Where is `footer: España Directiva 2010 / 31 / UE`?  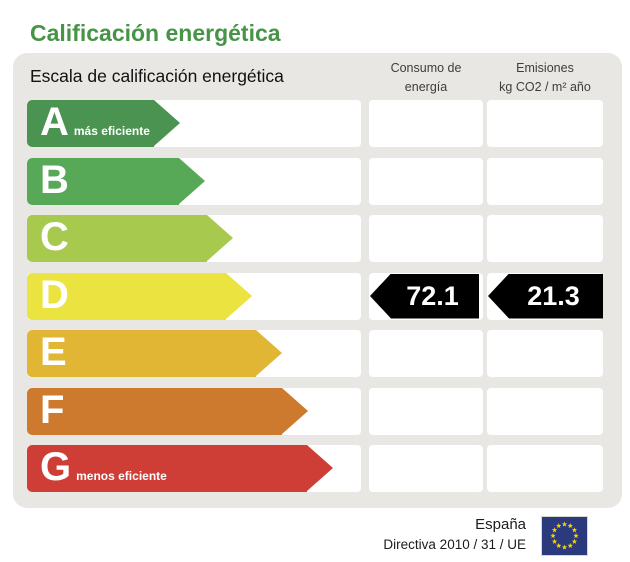 footer: España Directiva 2010 / 31 / UE is located at coordinates (454, 534).